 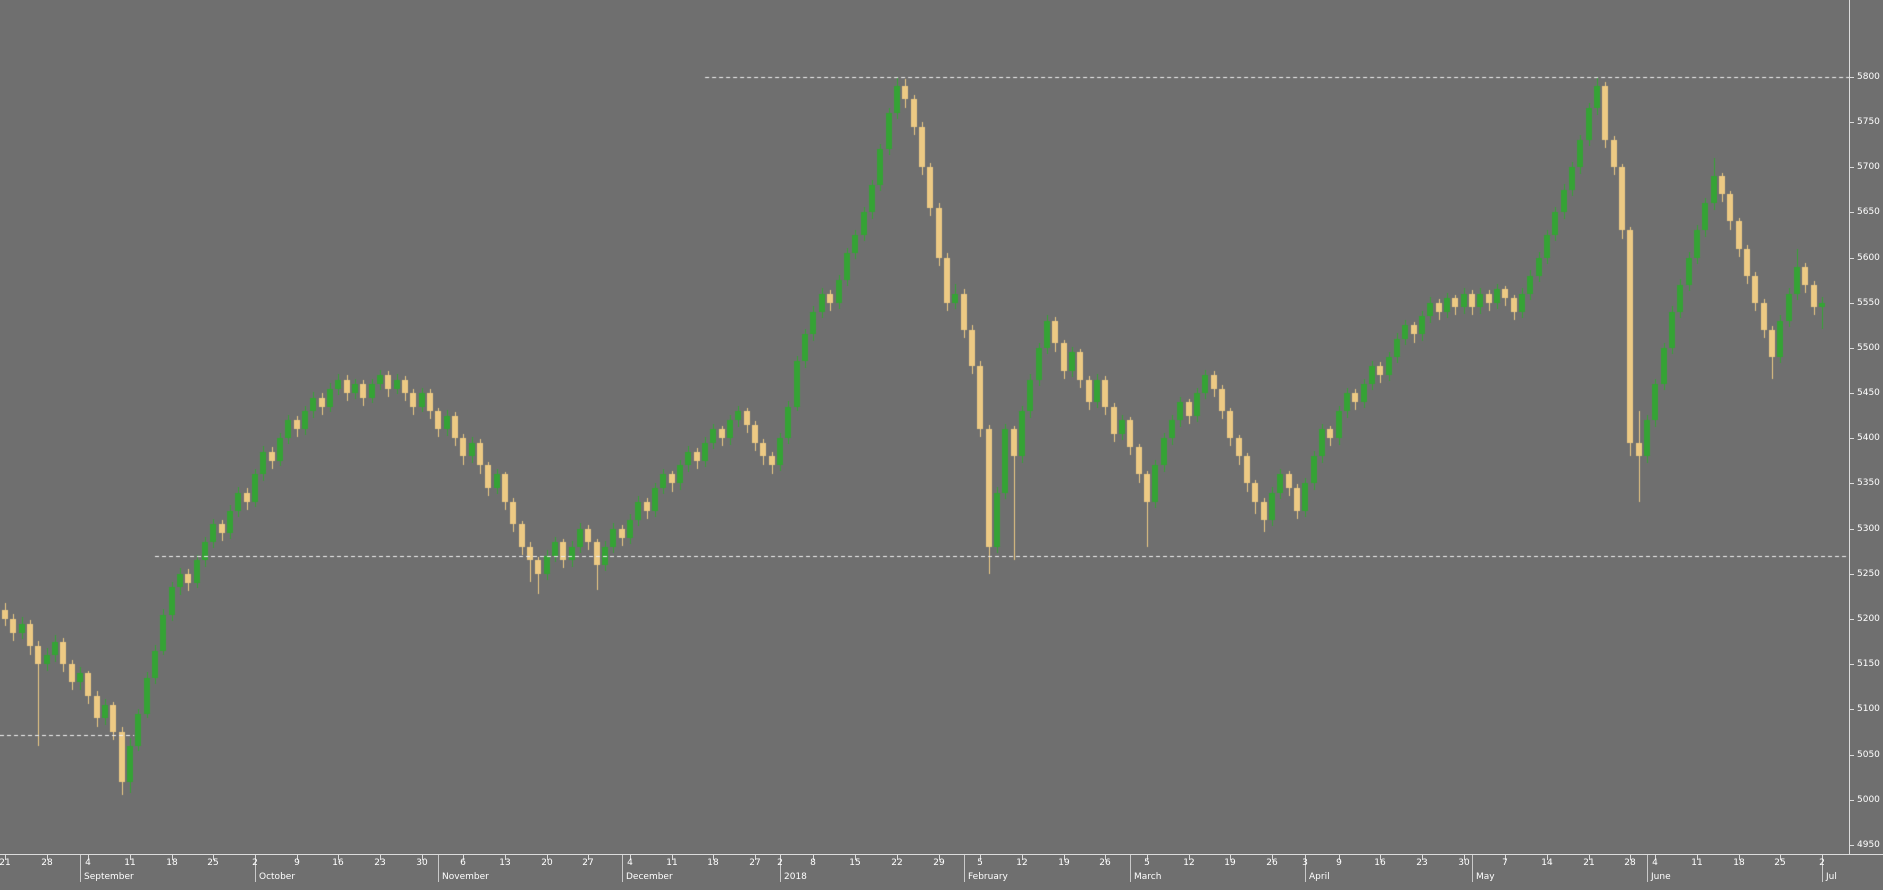 I want to click on time-axis-label: 2, so click(x=780, y=863).